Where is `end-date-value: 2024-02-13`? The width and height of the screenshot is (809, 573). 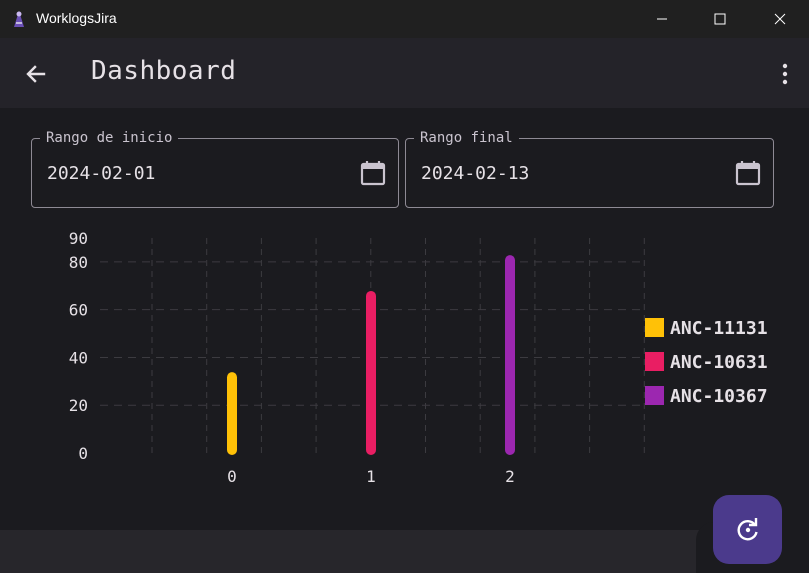
end-date-value: 2024-02-13 is located at coordinates (475, 173).